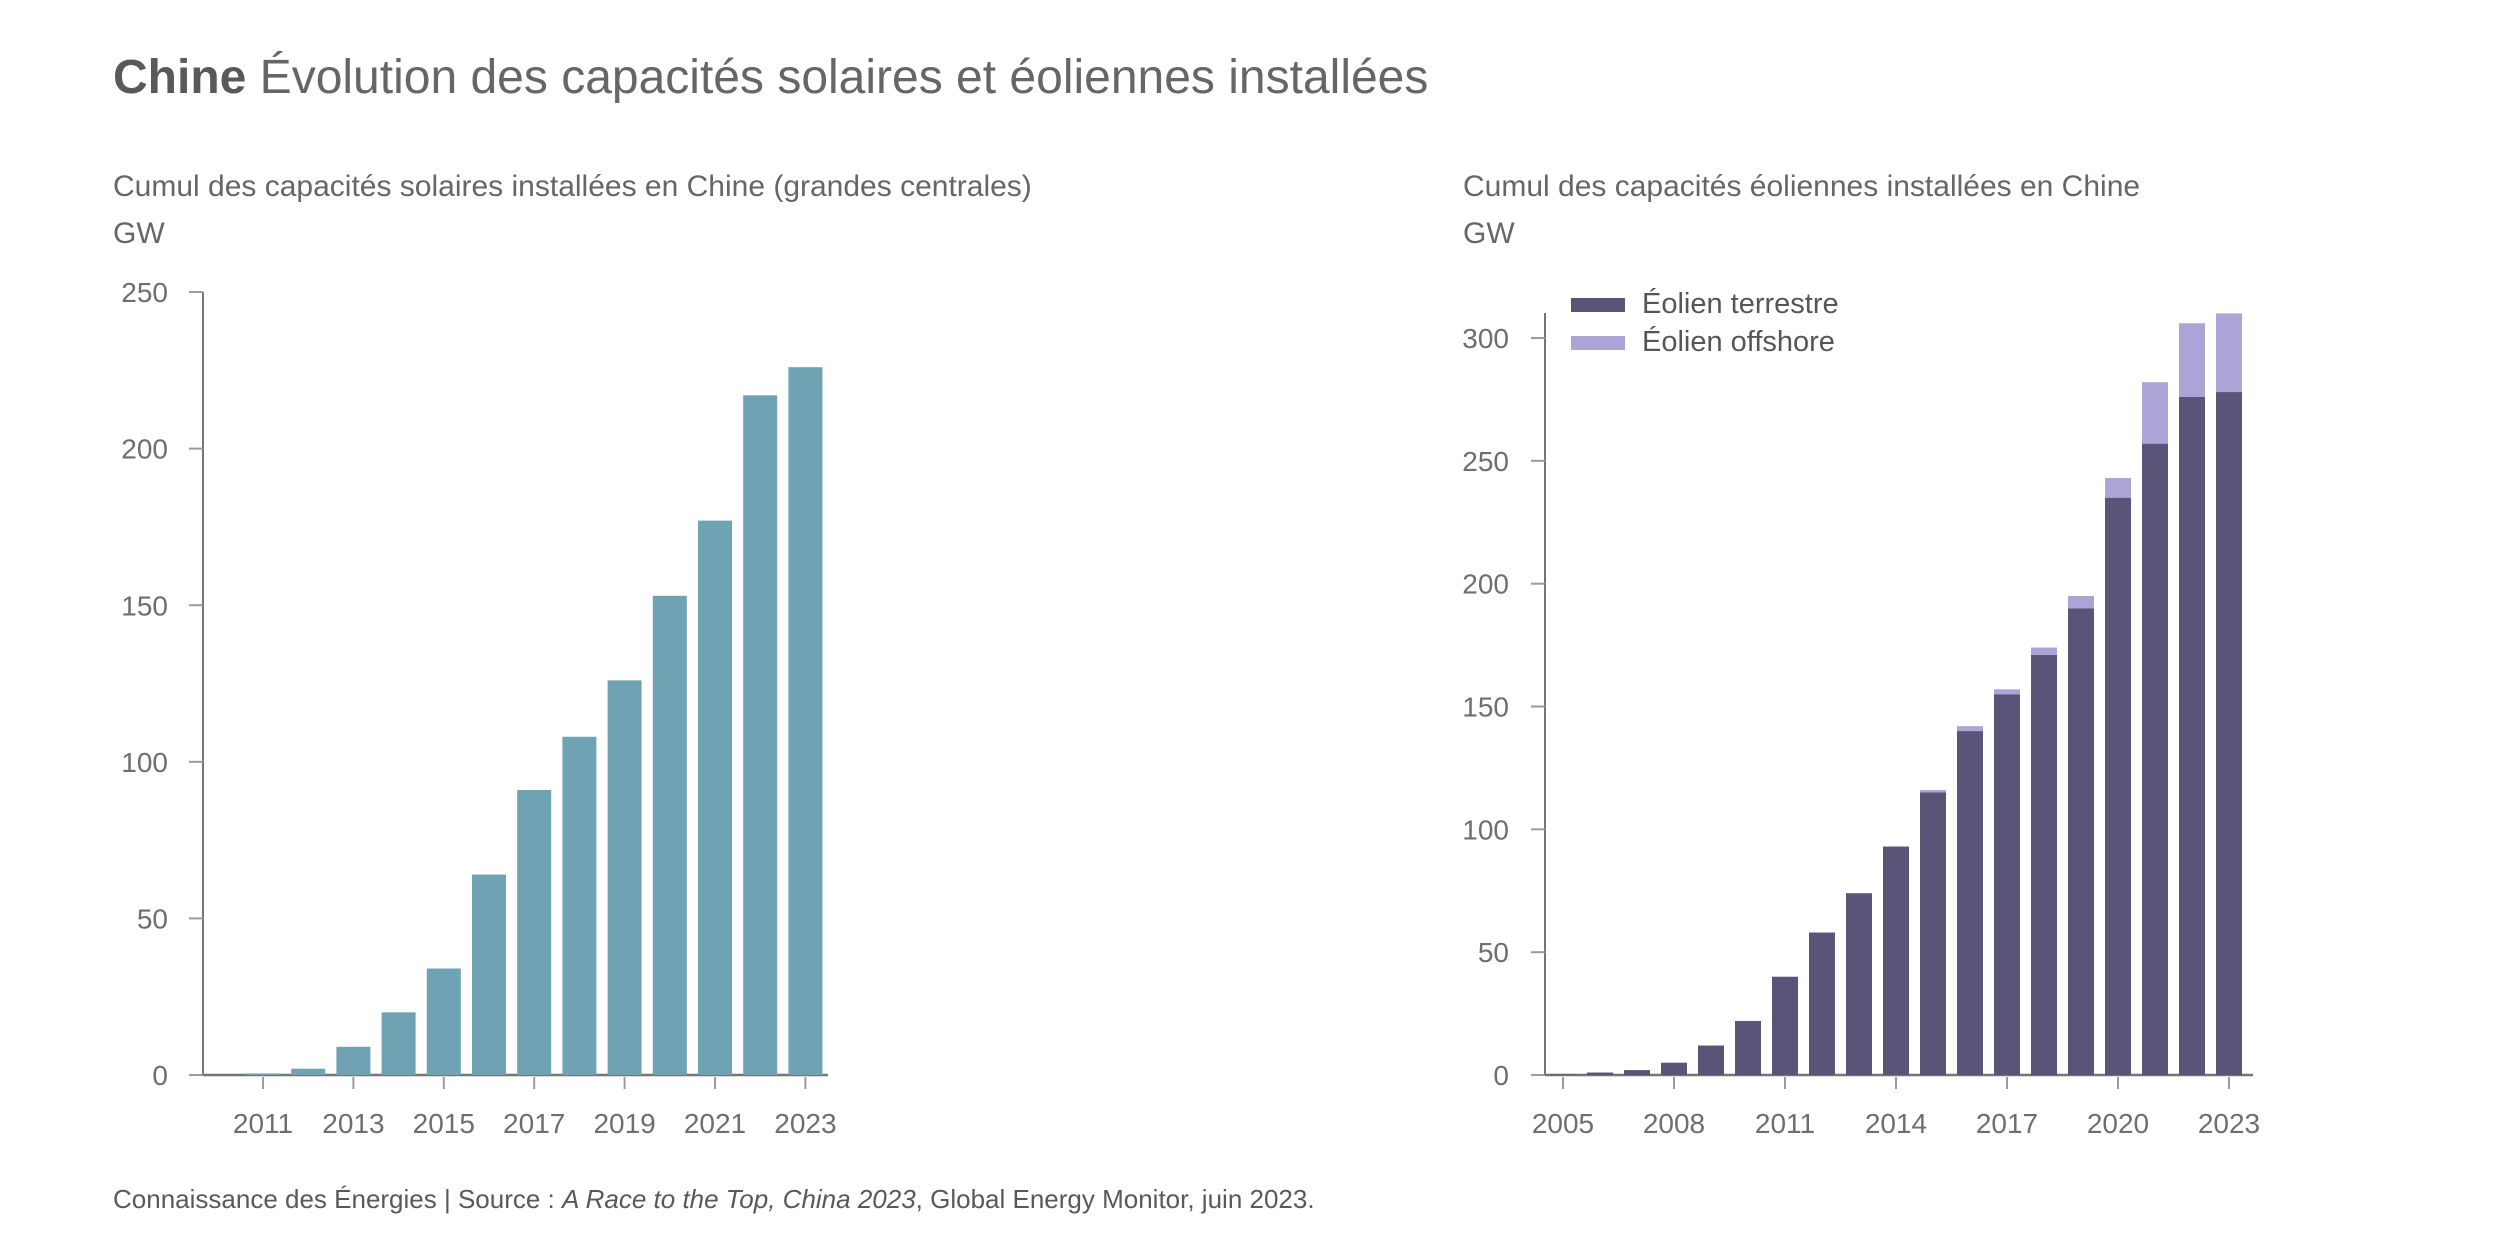 The image size is (2500, 1250). Describe the element at coordinates (180, 77) in the screenshot. I see `title-country: Chine` at that location.